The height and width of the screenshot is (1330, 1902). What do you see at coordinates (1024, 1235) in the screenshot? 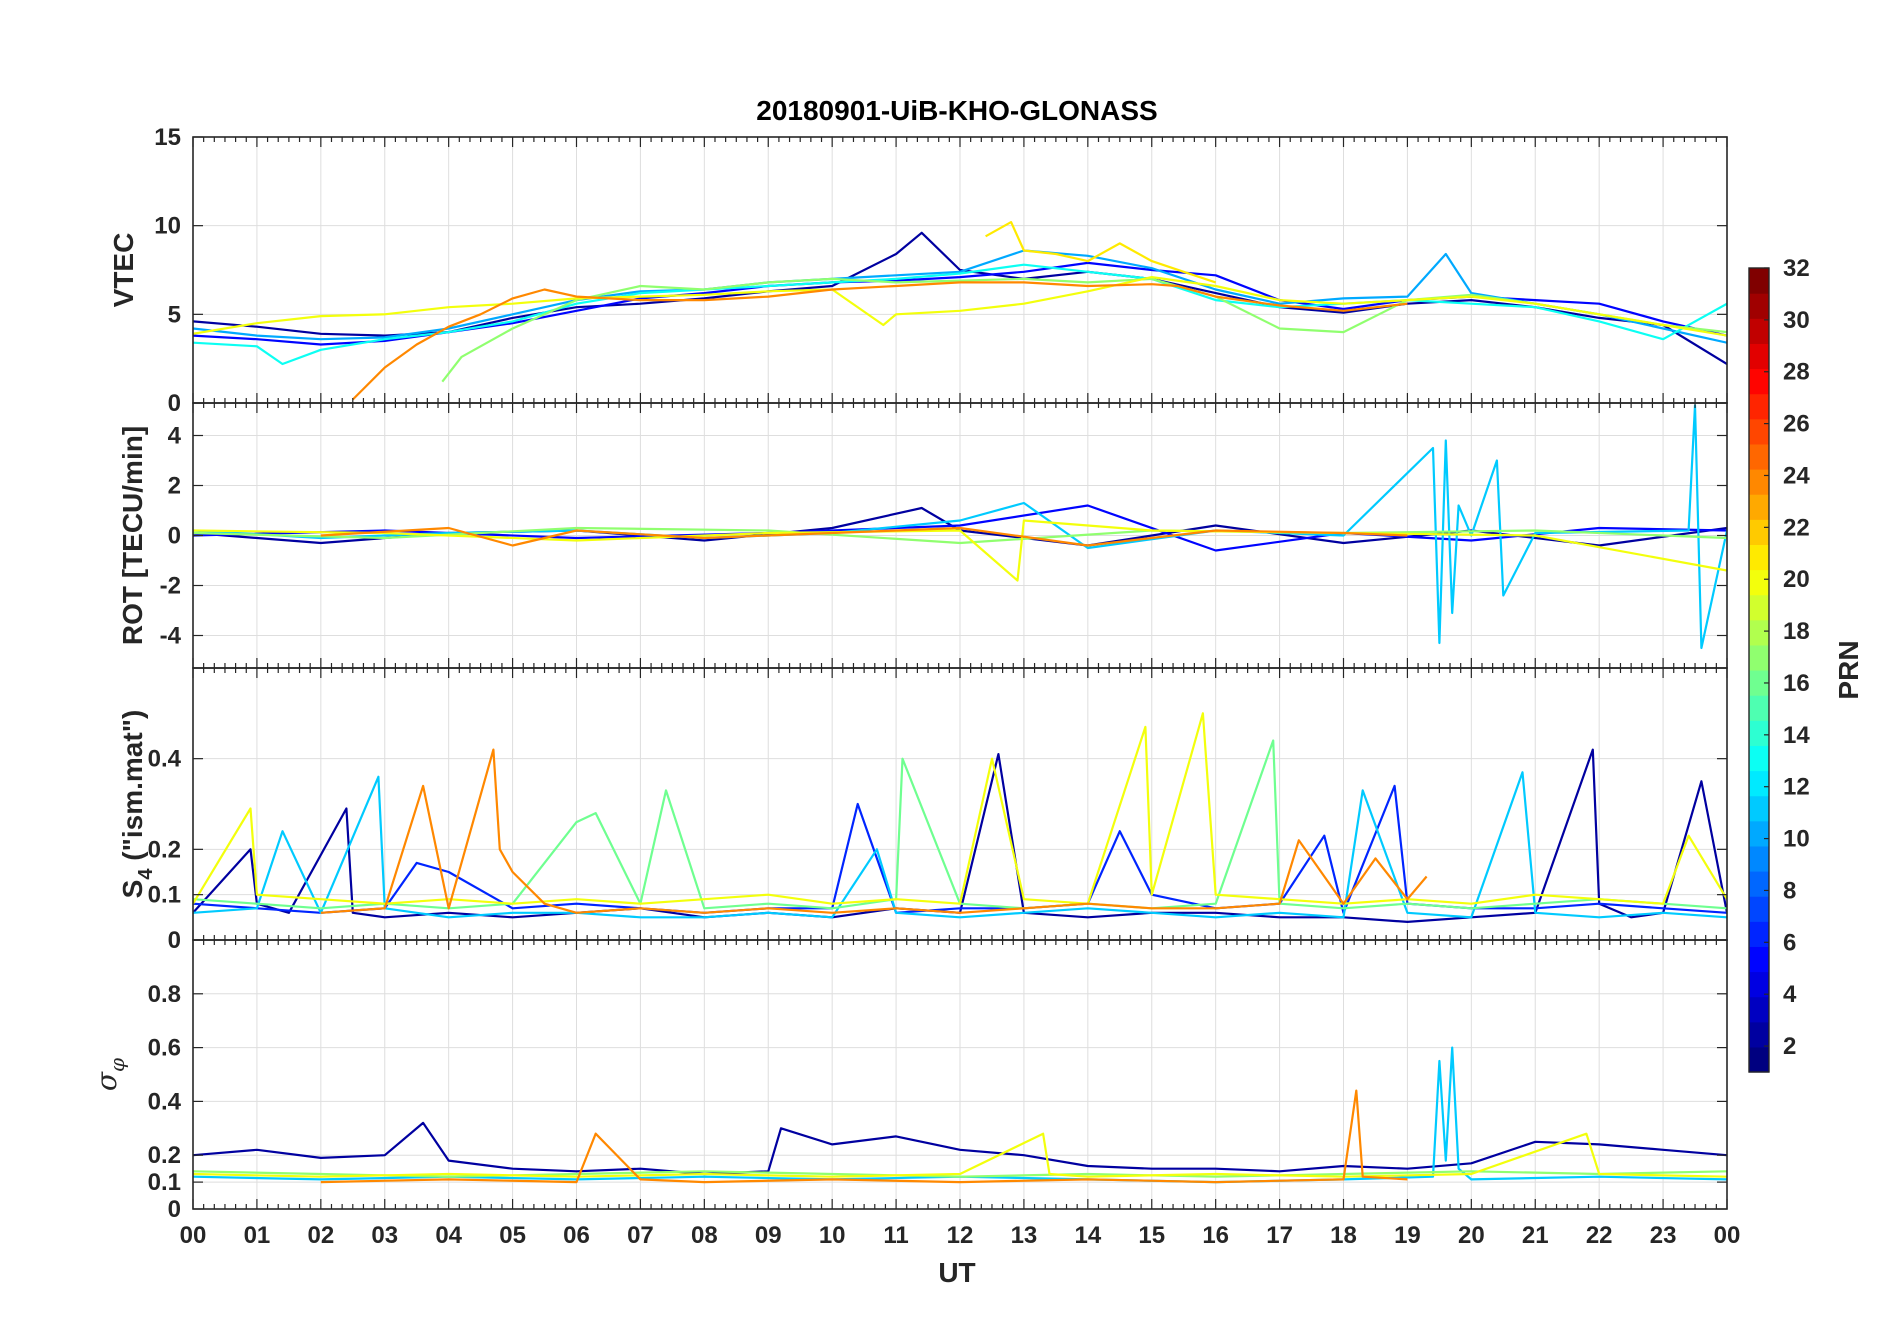
I see `x-tick-label: 13` at bounding box center [1024, 1235].